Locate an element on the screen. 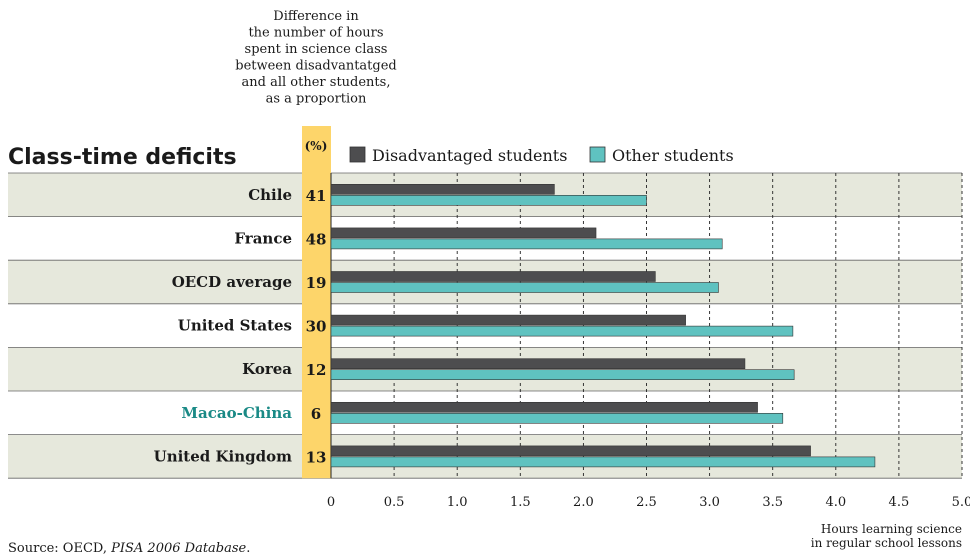  percent-values: 41 48 19 30 12 6 13 is located at coordinates (316, 327).